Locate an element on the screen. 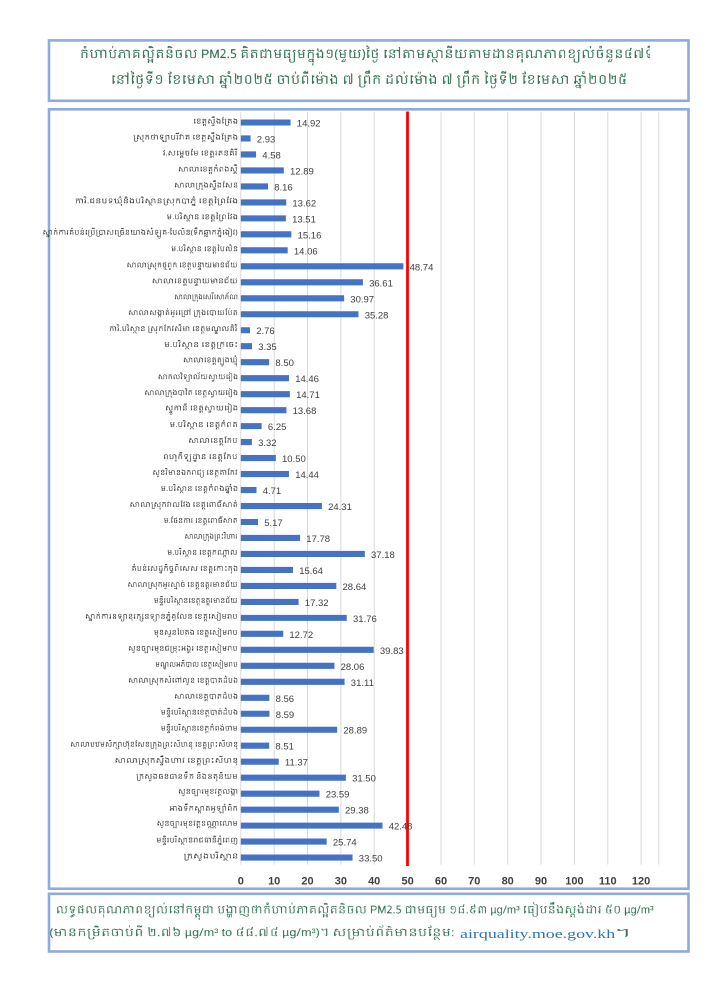 This screenshot has width=707, height=1005. svg-text: 15.64 is located at coordinates (311, 571).